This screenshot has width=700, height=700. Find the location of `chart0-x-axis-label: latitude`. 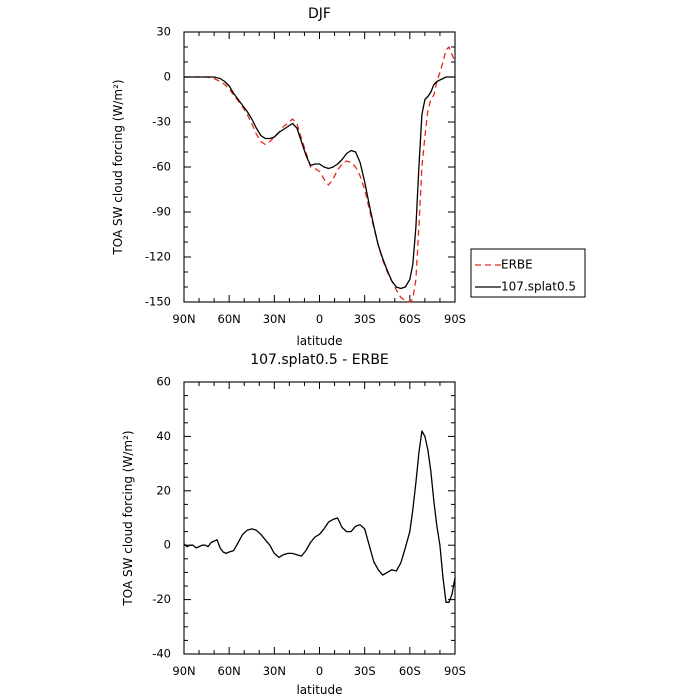

chart0-x-axis-label: latitude is located at coordinates (319, 341).